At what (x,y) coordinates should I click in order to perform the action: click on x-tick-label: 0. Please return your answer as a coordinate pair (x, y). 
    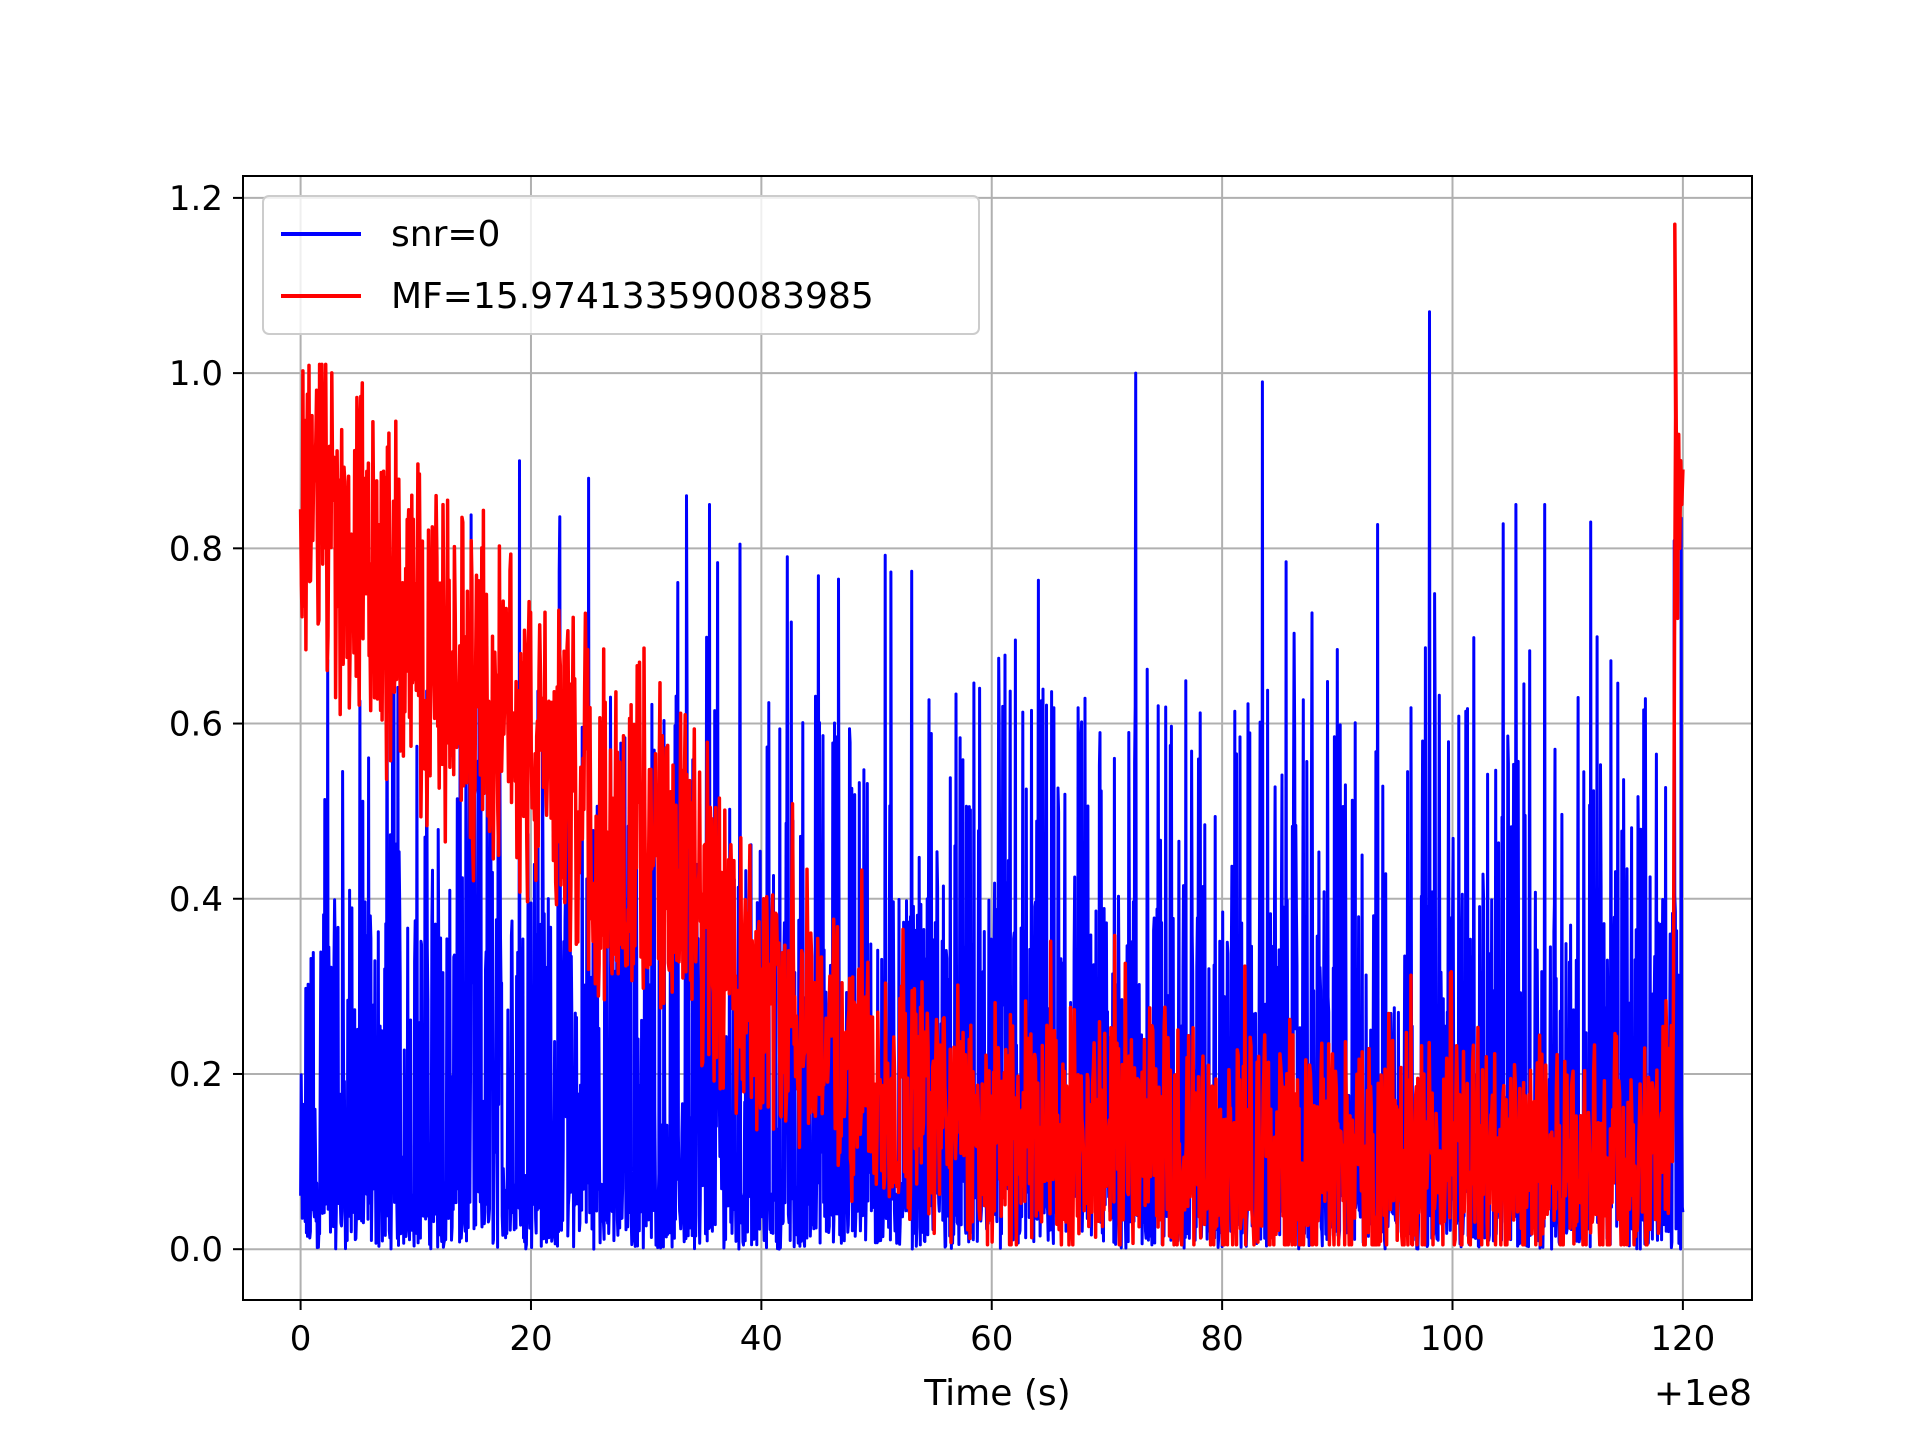
    Looking at the image, I should click on (301, 1339).